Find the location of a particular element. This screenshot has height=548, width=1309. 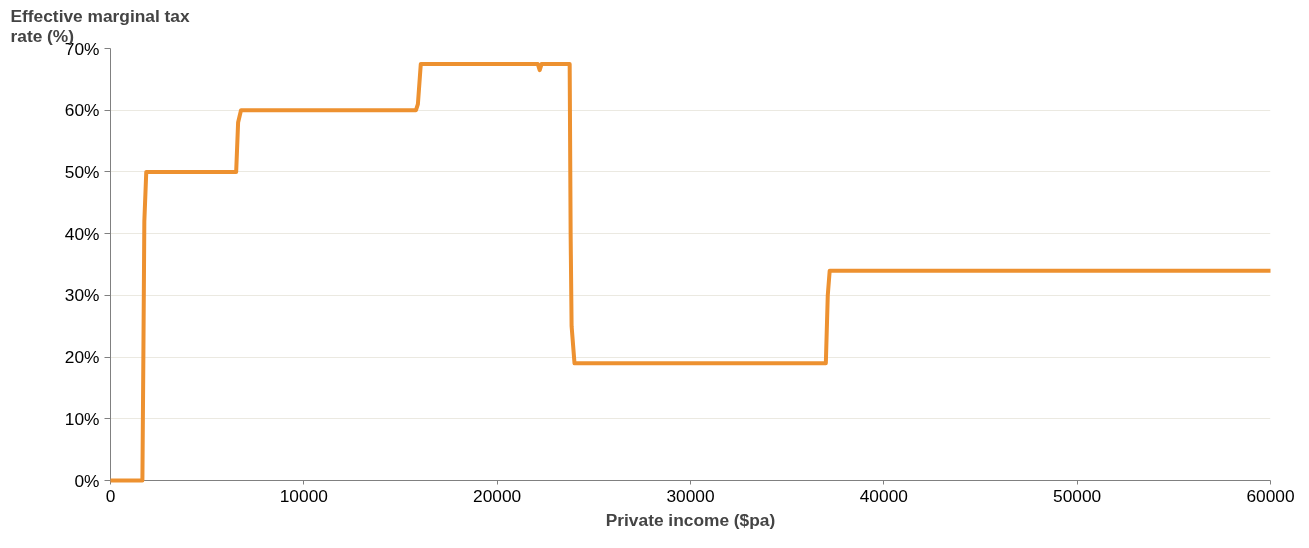

x-tick-label: 30000 is located at coordinates (690, 495).